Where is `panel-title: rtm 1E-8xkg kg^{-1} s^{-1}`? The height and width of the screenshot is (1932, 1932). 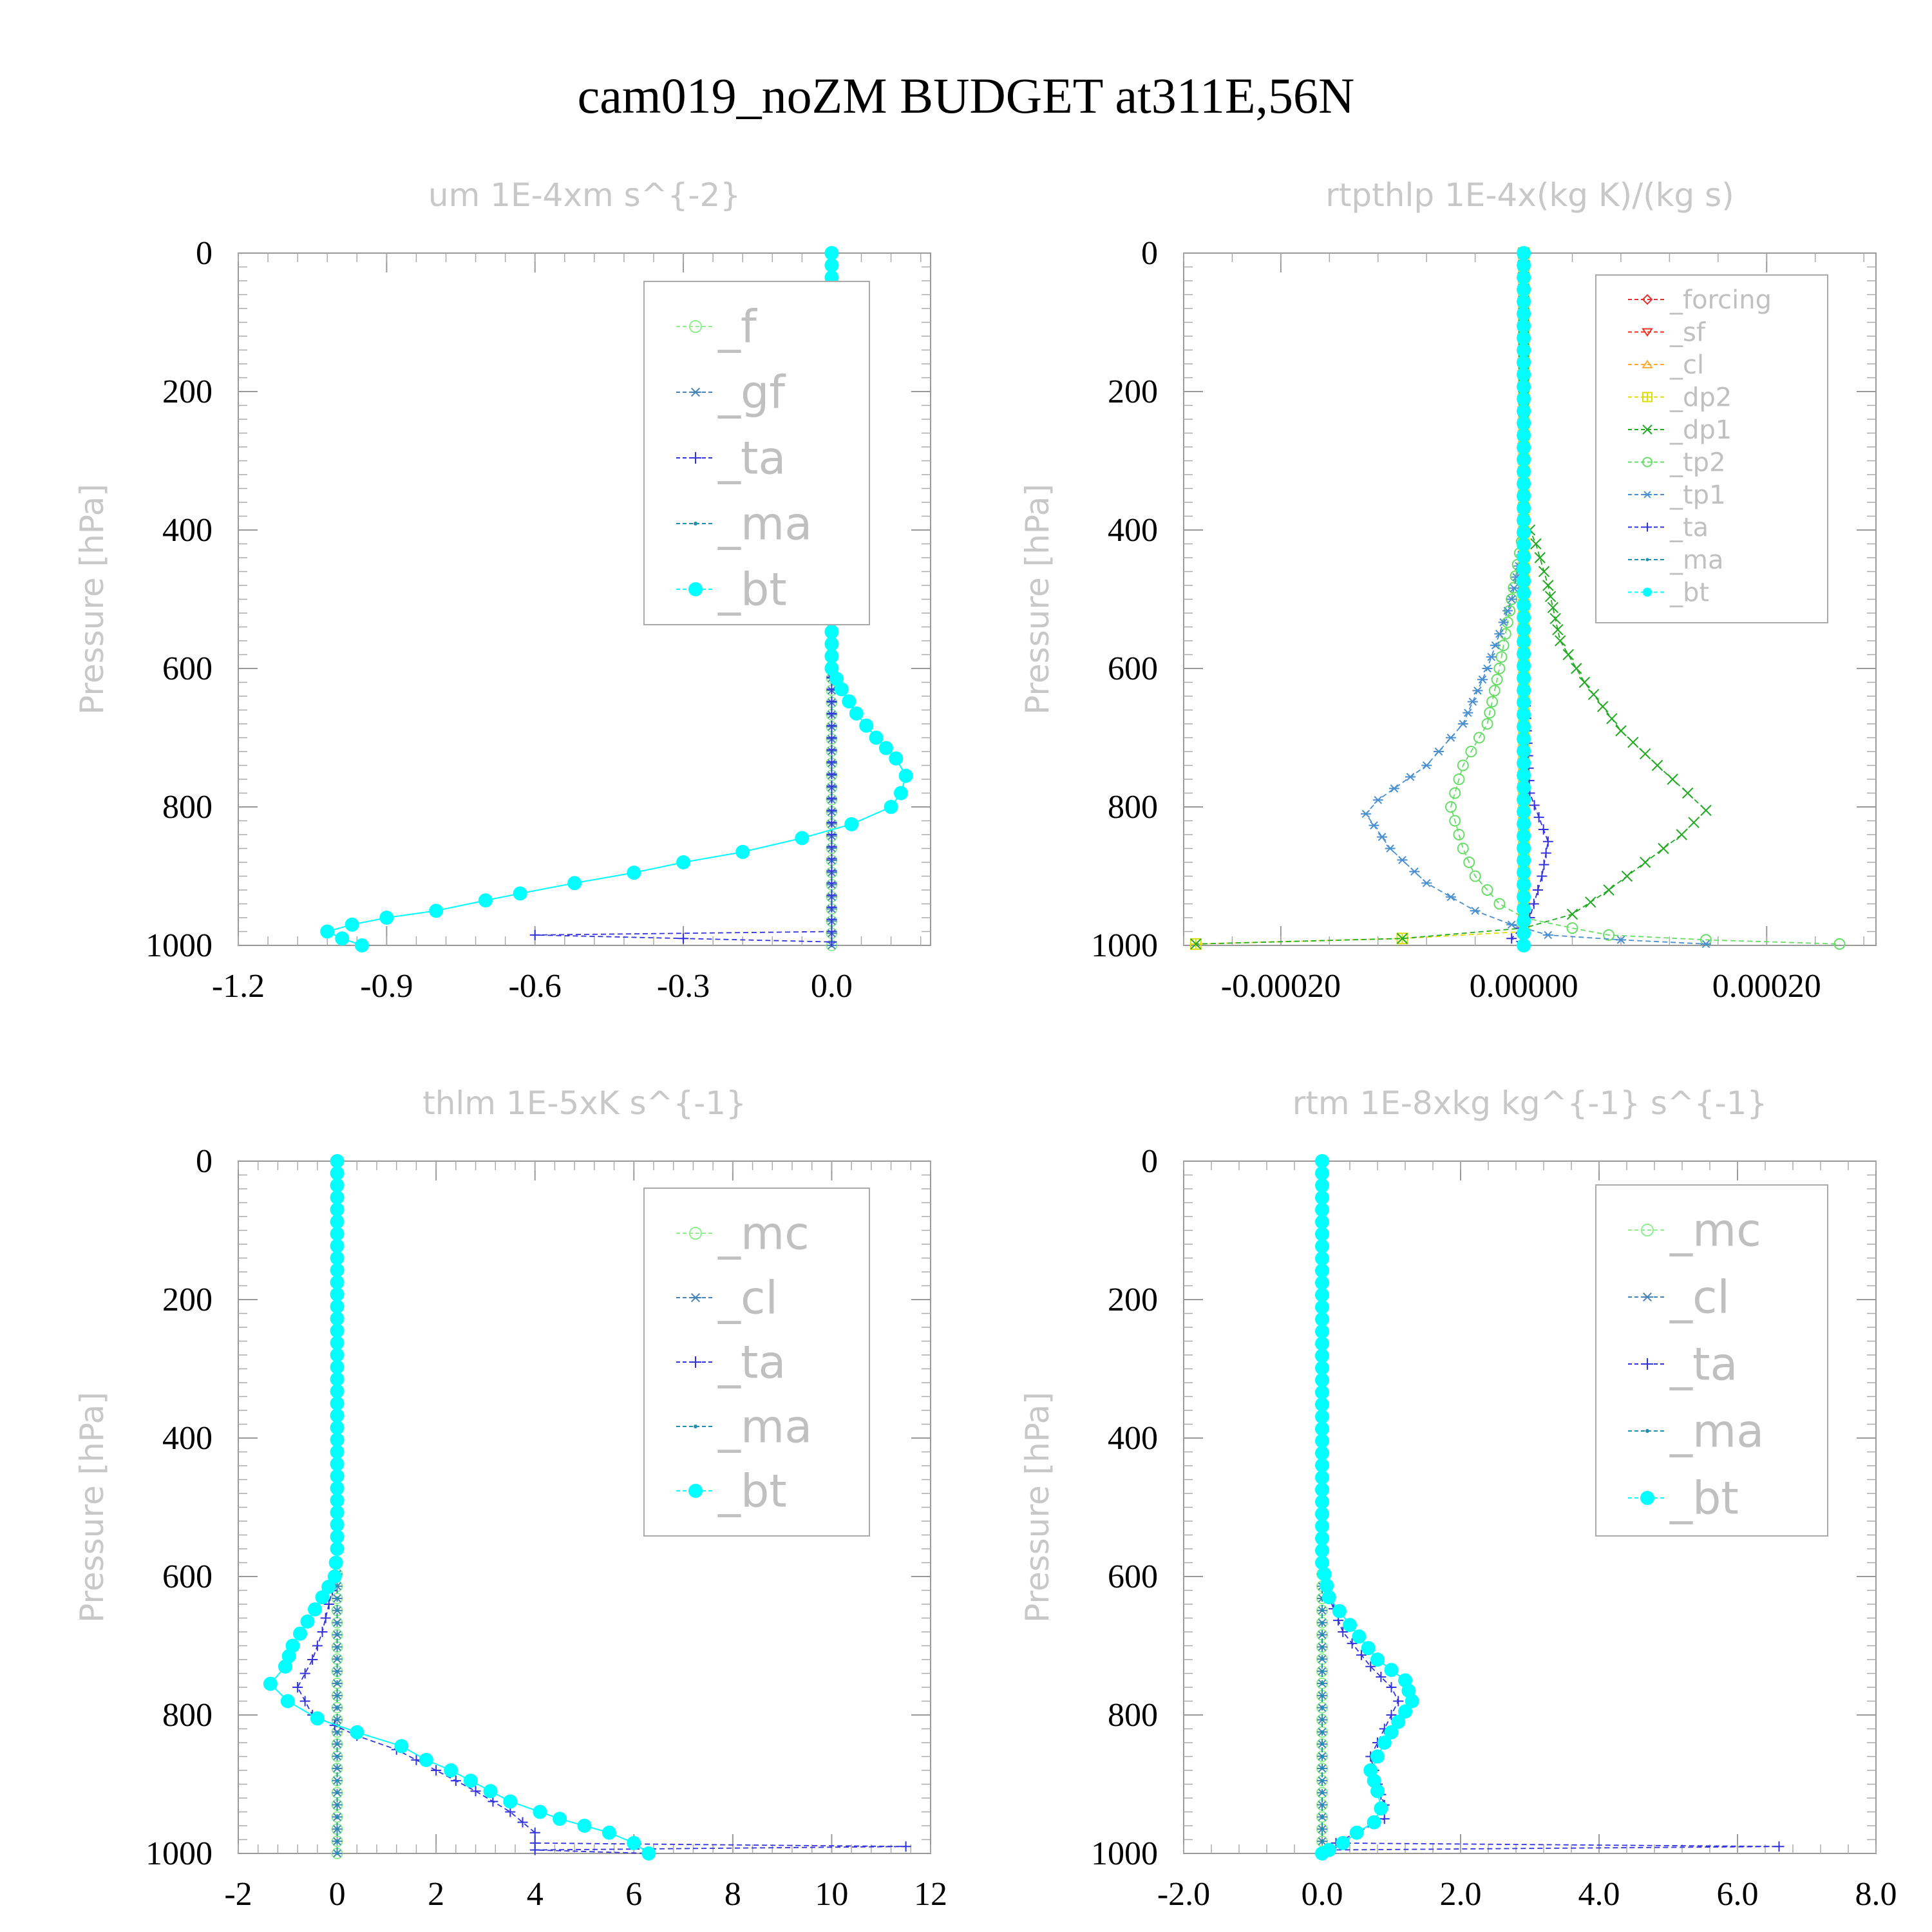 panel-title: rtm 1E-8xkg kg^{-1} s^{-1} is located at coordinates (1531, 1103).